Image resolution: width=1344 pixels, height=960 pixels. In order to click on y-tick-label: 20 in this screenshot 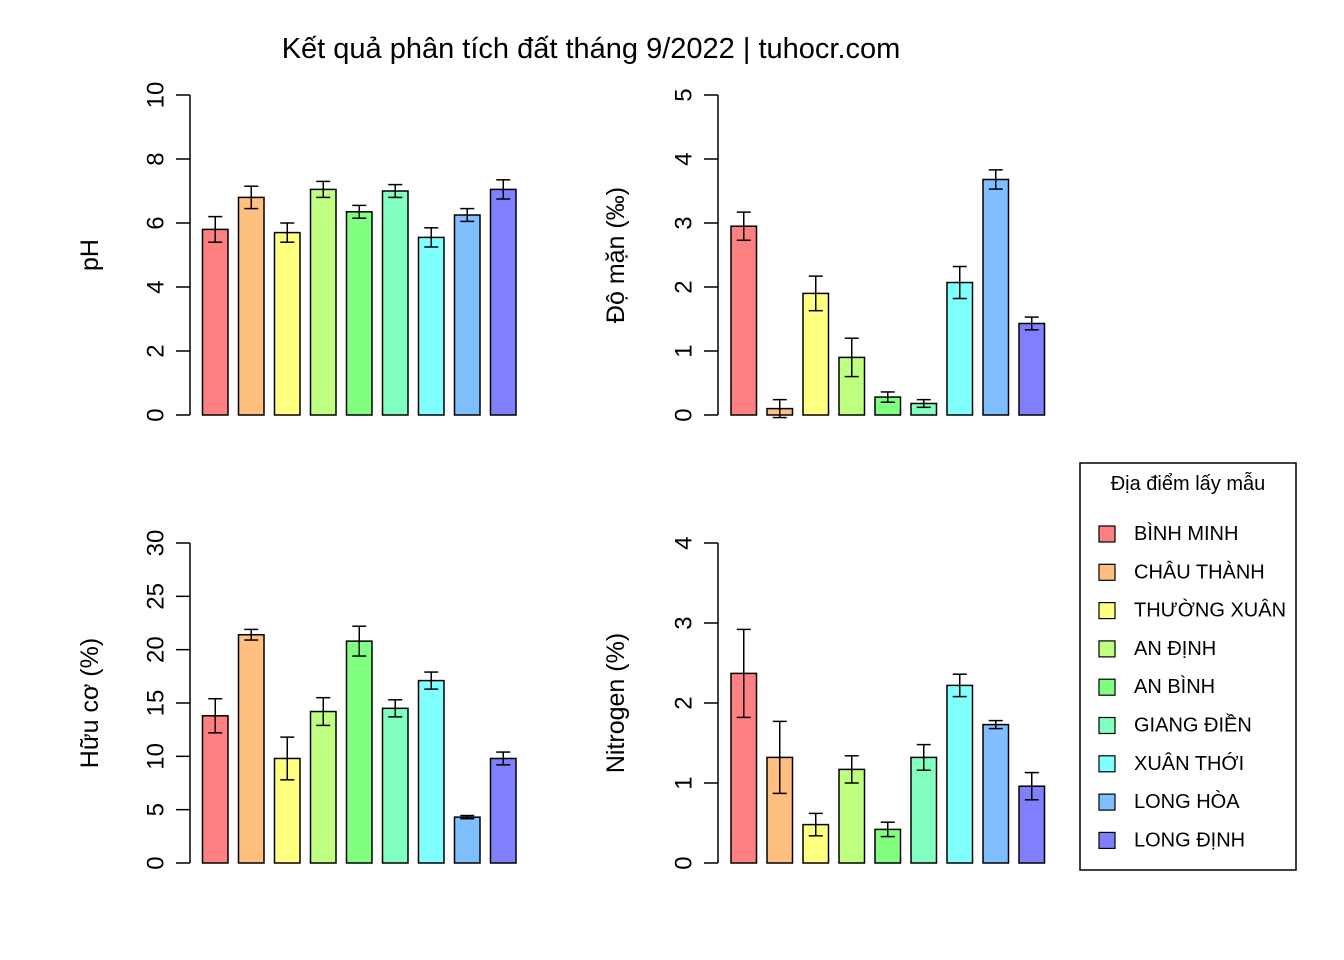, I will do `click(156, 649)`.